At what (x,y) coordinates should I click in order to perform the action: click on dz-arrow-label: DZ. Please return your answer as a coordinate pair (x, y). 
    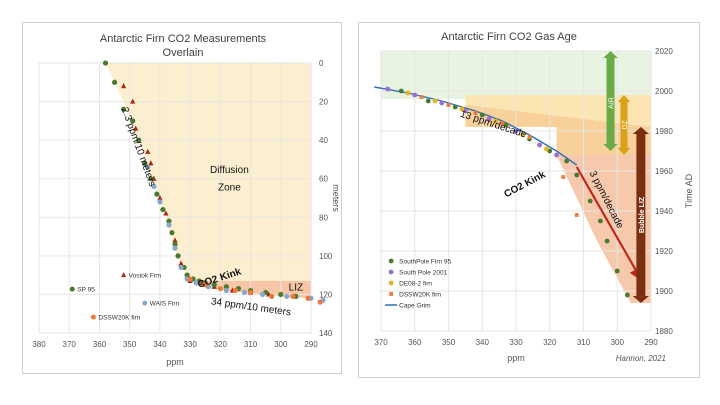
    Looking at the image, I should click on (625, 125).